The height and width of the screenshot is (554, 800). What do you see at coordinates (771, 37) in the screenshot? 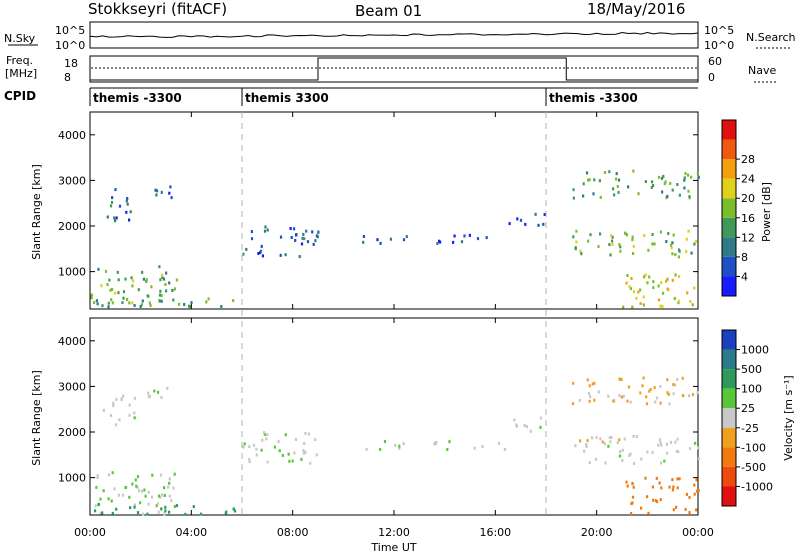
I see `nsearch-label: N.Search` at bounding box center [771, 37].